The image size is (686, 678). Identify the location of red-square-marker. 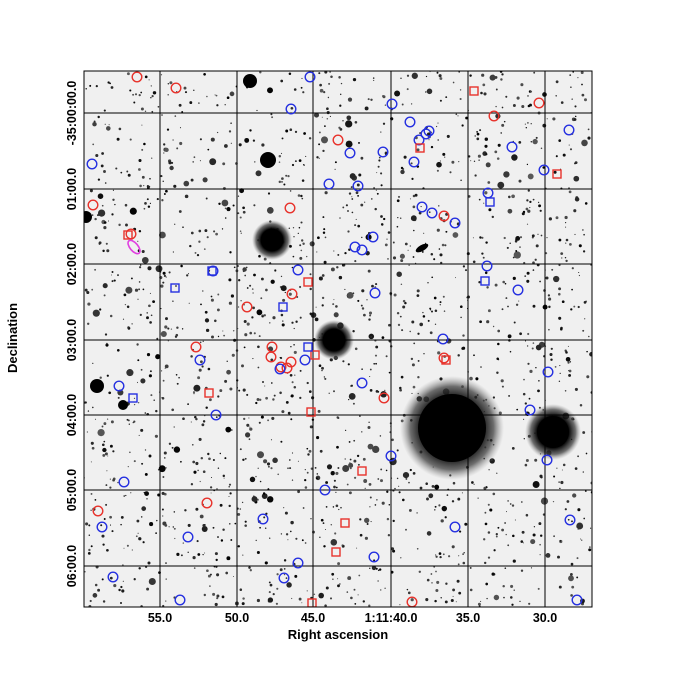
(128, 235).